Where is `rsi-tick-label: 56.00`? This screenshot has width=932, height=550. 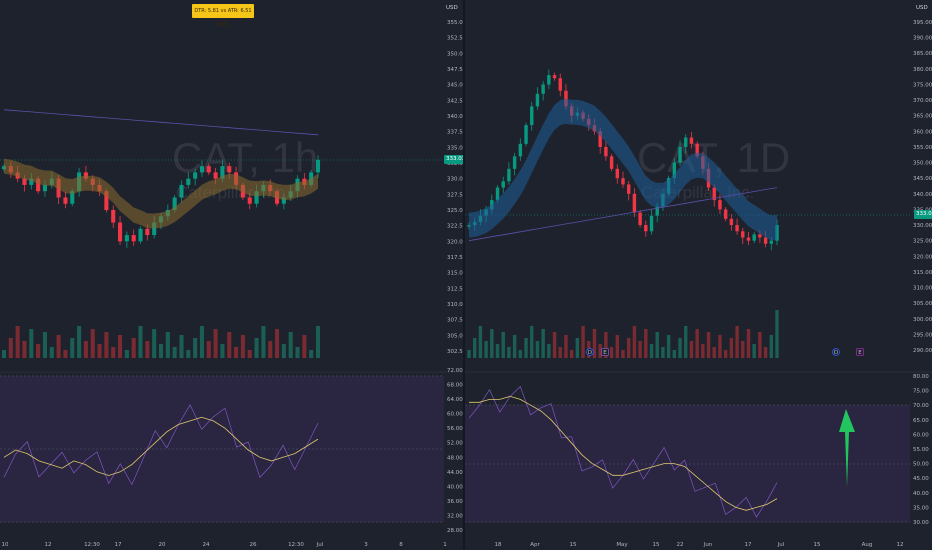
rsi-tick-label: 56.00 is located at coordinates (455, 429).